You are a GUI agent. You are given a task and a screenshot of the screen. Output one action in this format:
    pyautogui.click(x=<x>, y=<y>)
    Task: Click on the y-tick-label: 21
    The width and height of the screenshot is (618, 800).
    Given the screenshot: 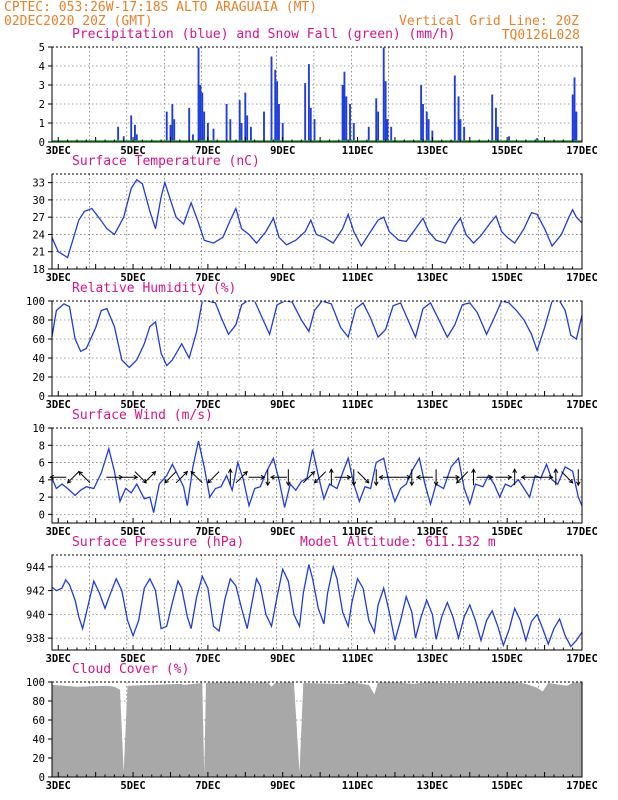 What is the action you would take?
    pyautogui.click(x=38, y=253)
    